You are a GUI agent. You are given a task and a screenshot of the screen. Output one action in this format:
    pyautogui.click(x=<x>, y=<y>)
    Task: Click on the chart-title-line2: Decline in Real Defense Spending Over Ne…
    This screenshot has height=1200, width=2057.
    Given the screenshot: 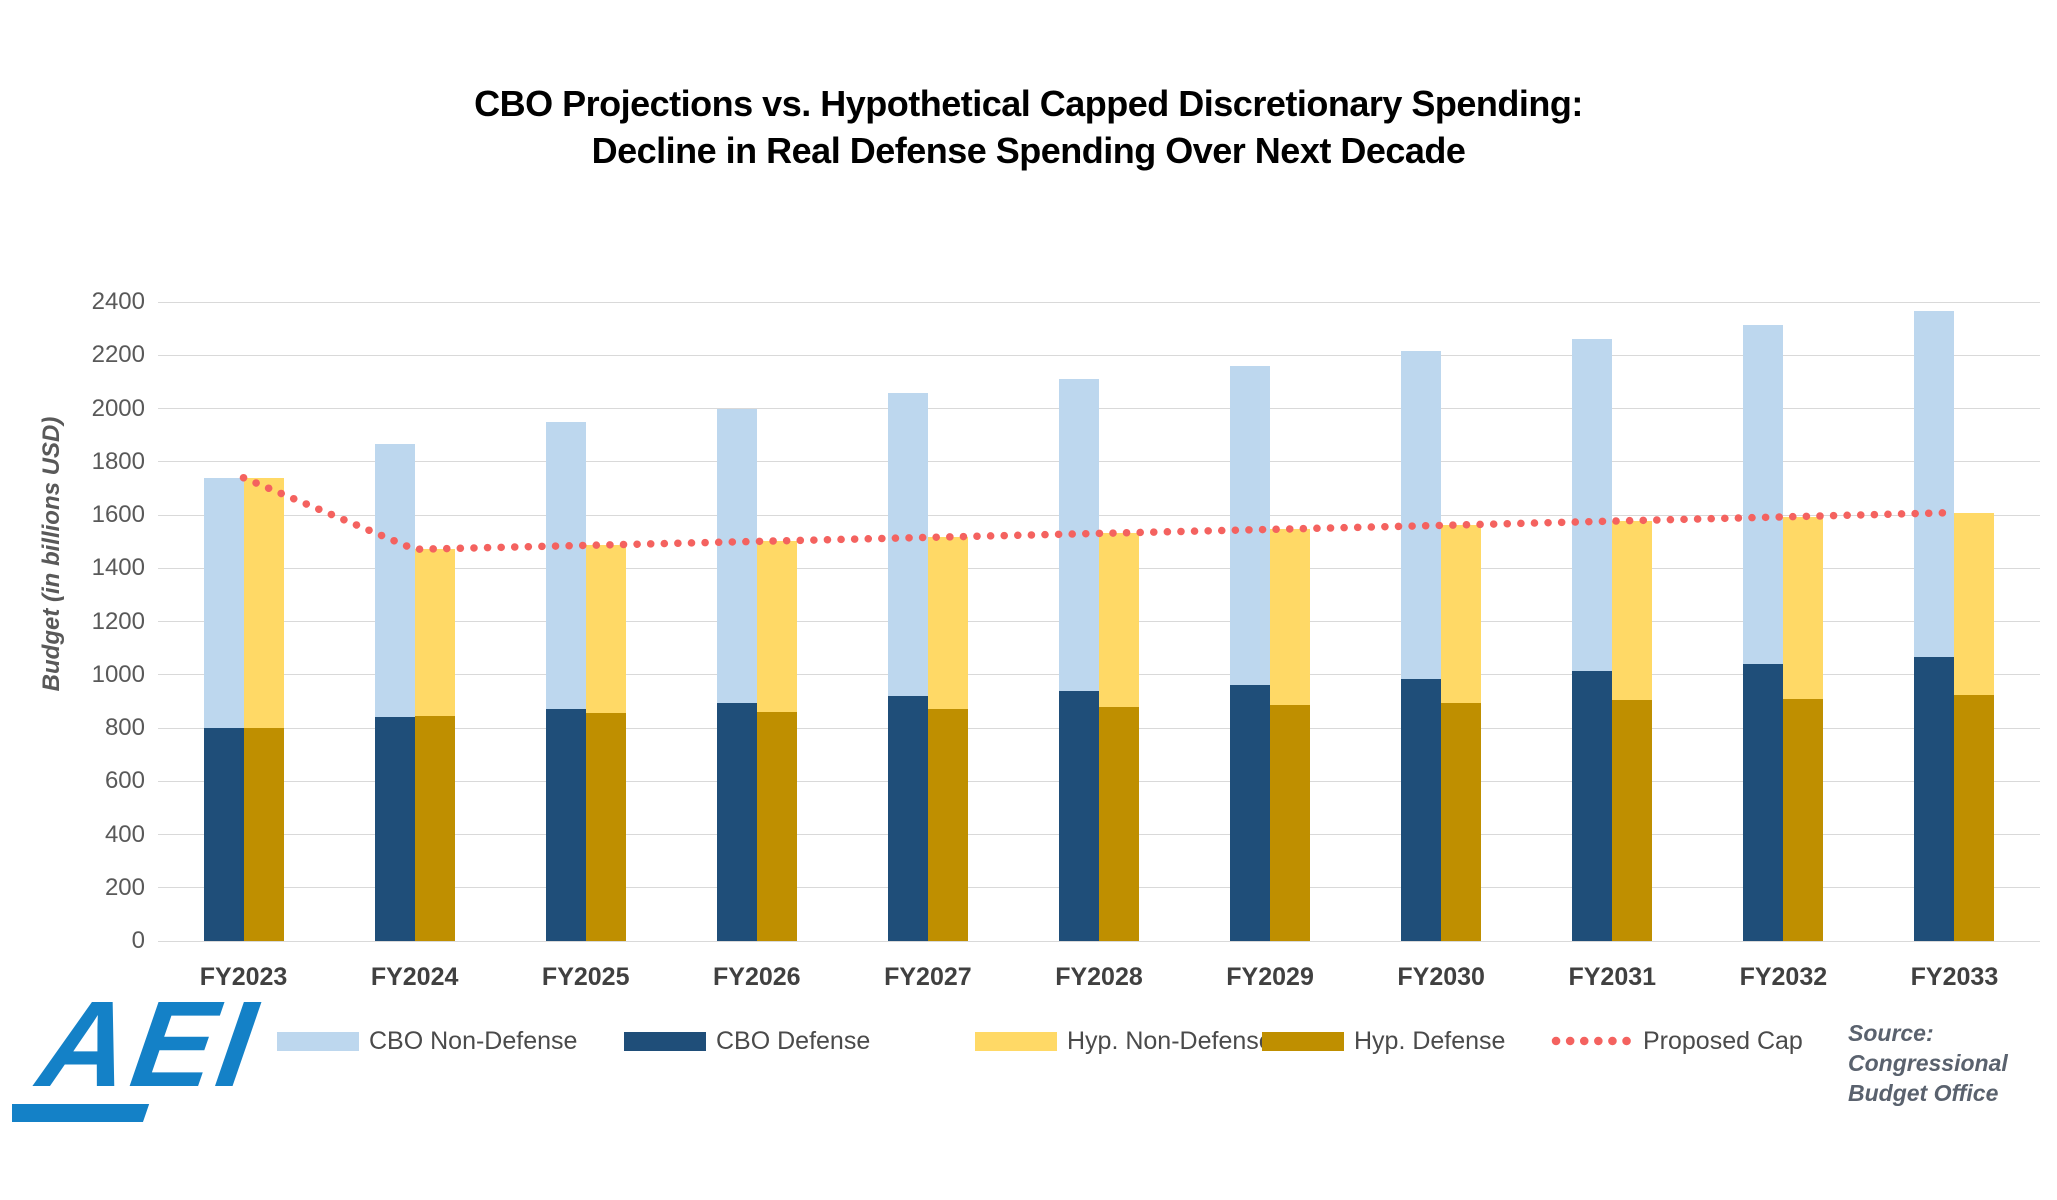 What is the action you would take?
    pyautogui.click(x=1028, y=150)
    